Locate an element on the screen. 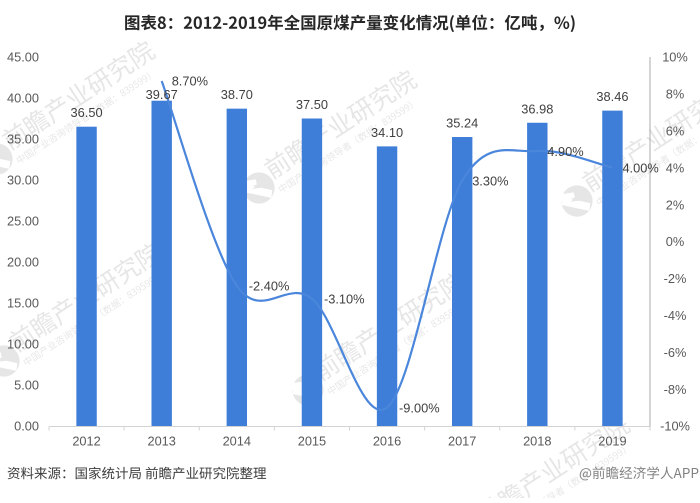  svg-text: 34.10 is located at coordinates (387, 132).